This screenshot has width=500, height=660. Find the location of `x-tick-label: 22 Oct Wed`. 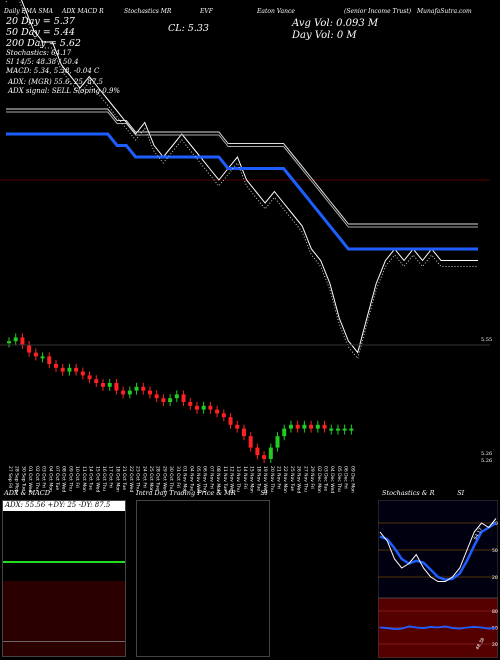

x-tick-label: 22 Oct Wed is located at coordinates (131, 479).